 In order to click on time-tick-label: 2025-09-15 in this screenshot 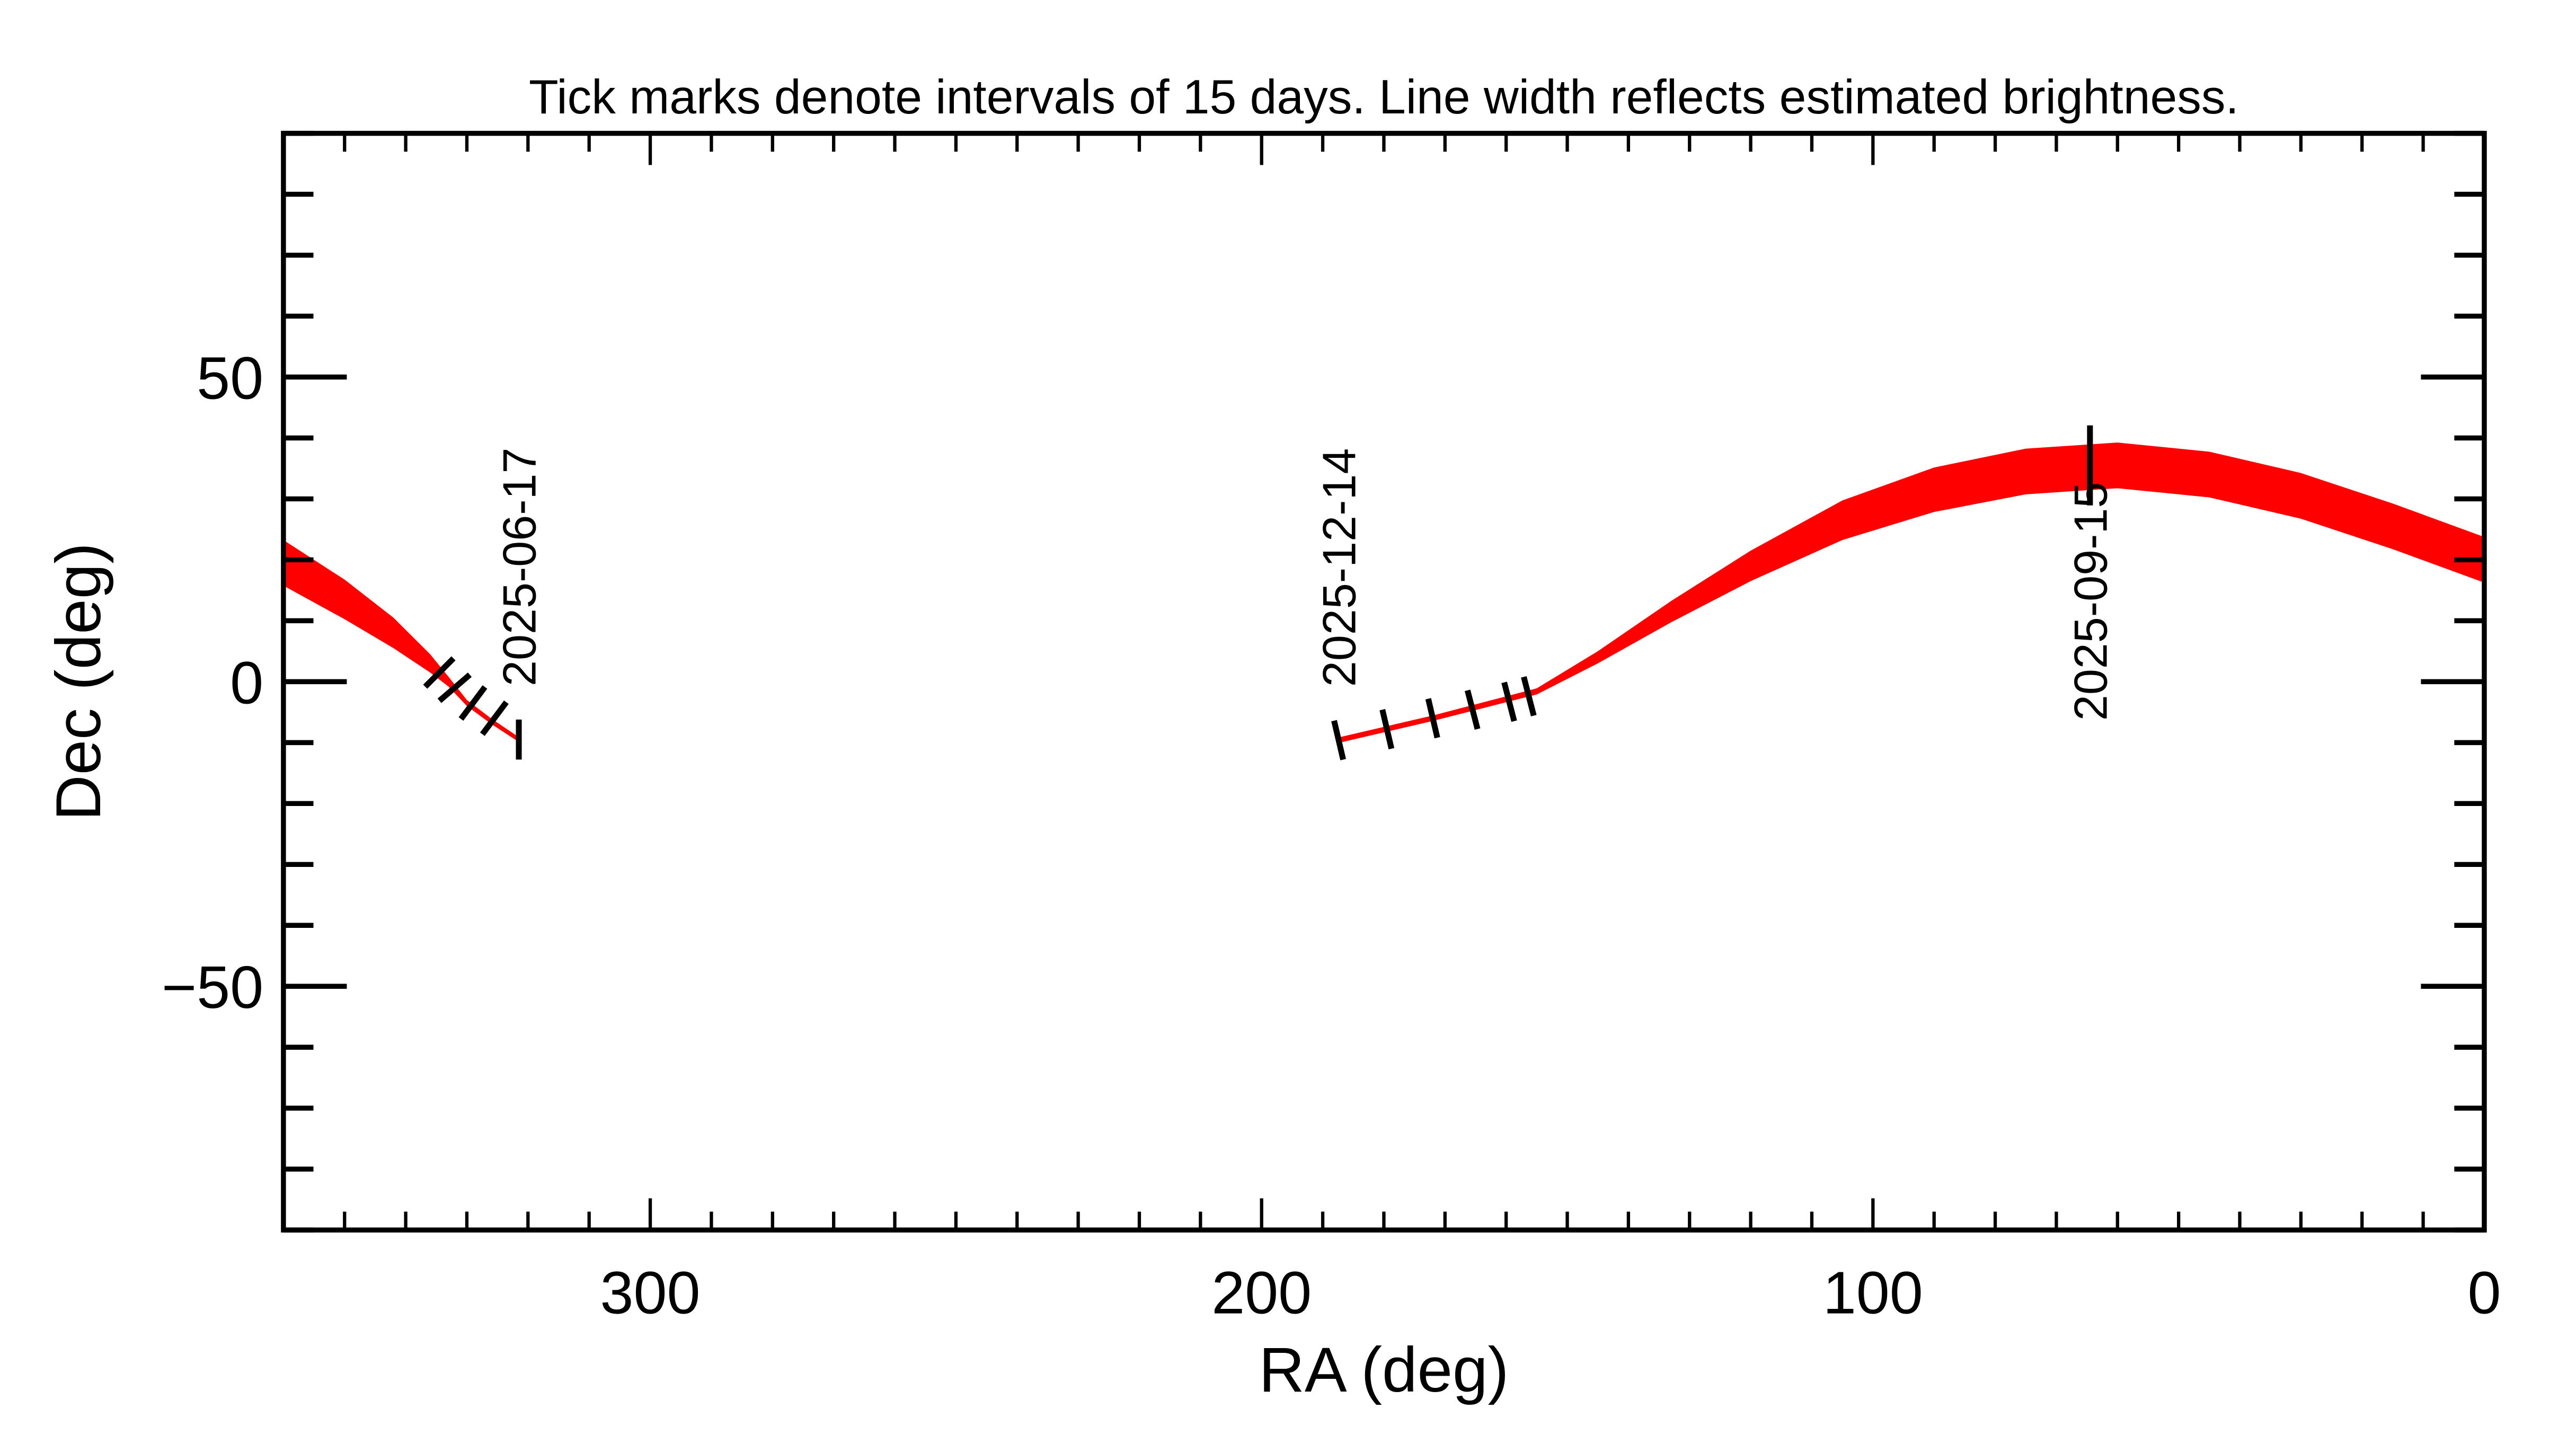, I will do `click(2090, 602)`.